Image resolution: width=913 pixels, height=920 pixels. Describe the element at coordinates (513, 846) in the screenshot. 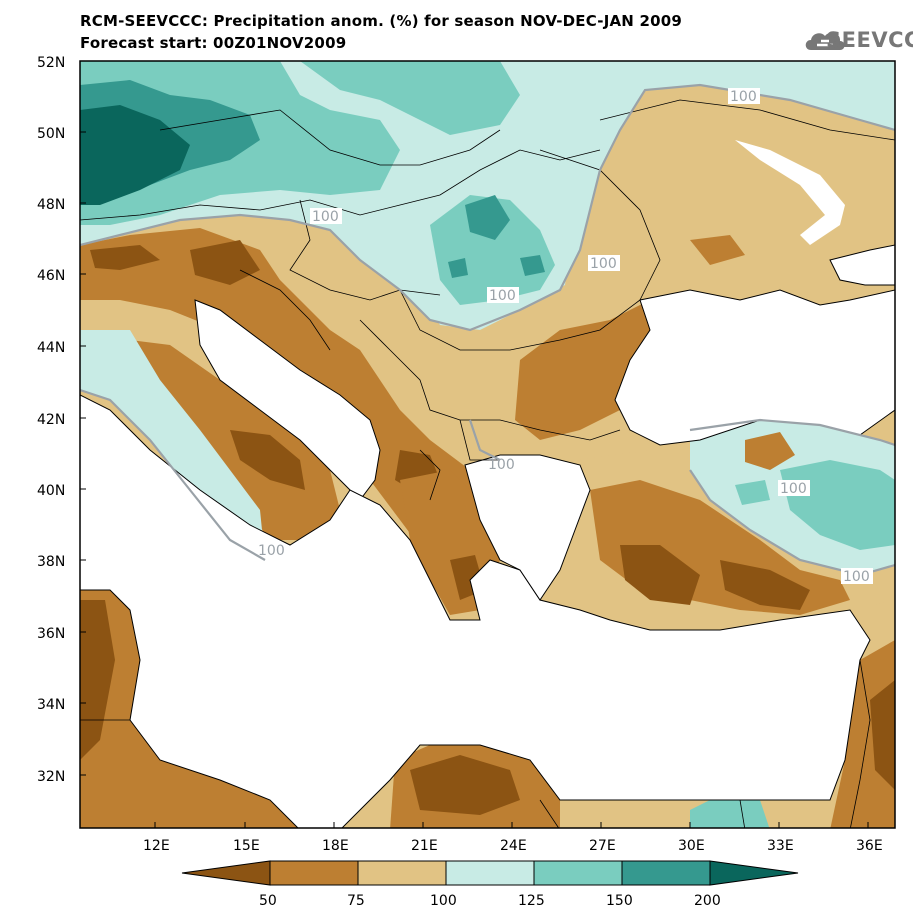

I see `lon-label: 24E` at that location.